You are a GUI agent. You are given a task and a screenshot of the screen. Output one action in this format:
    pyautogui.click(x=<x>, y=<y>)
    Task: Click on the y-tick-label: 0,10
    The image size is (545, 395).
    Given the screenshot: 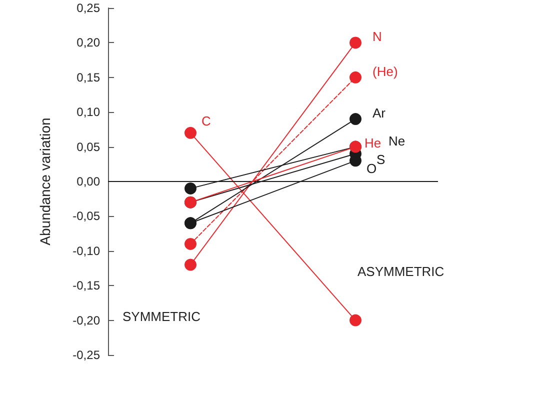 What is the action you would take?
    pyautogui.click(x=88, y=112)
    